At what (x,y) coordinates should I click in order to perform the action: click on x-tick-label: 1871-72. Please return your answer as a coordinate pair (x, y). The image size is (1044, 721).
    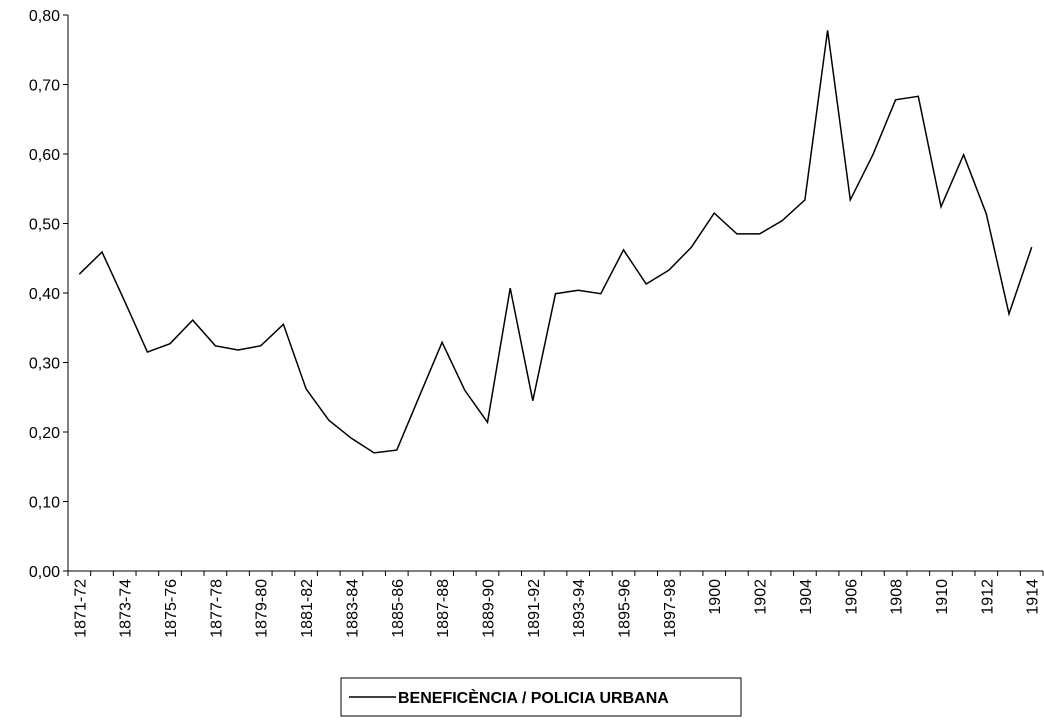
    Looking at the image, I should click on (80, 608).